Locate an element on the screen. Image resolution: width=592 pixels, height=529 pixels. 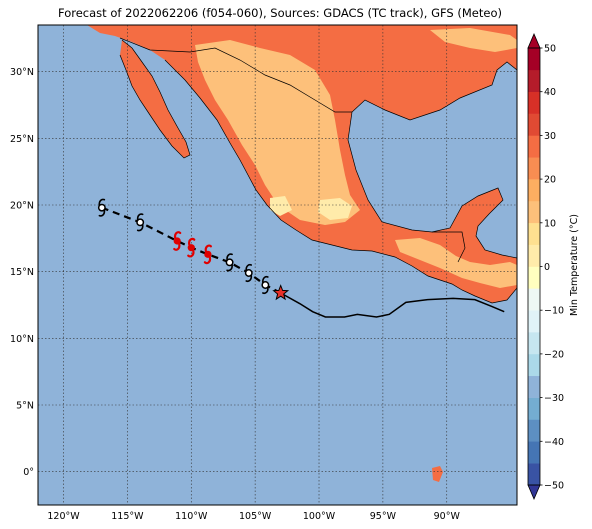
colorbar-tick-label: −30 is located at coordinates (554, 398).